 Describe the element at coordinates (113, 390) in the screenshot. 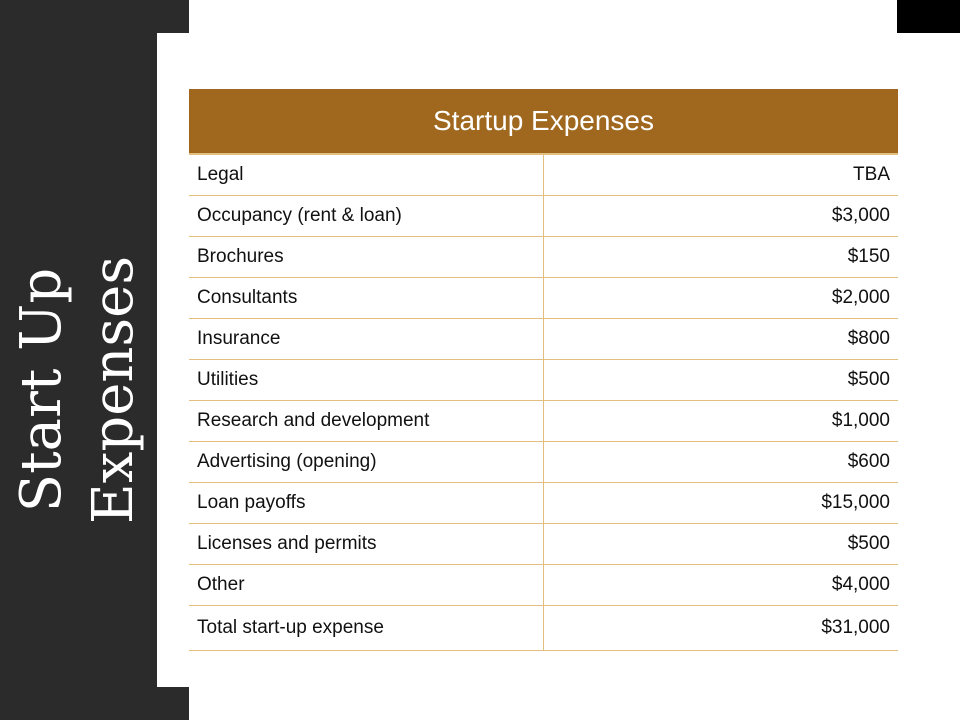

I see `slide-title-line2: Expenses` at that location.